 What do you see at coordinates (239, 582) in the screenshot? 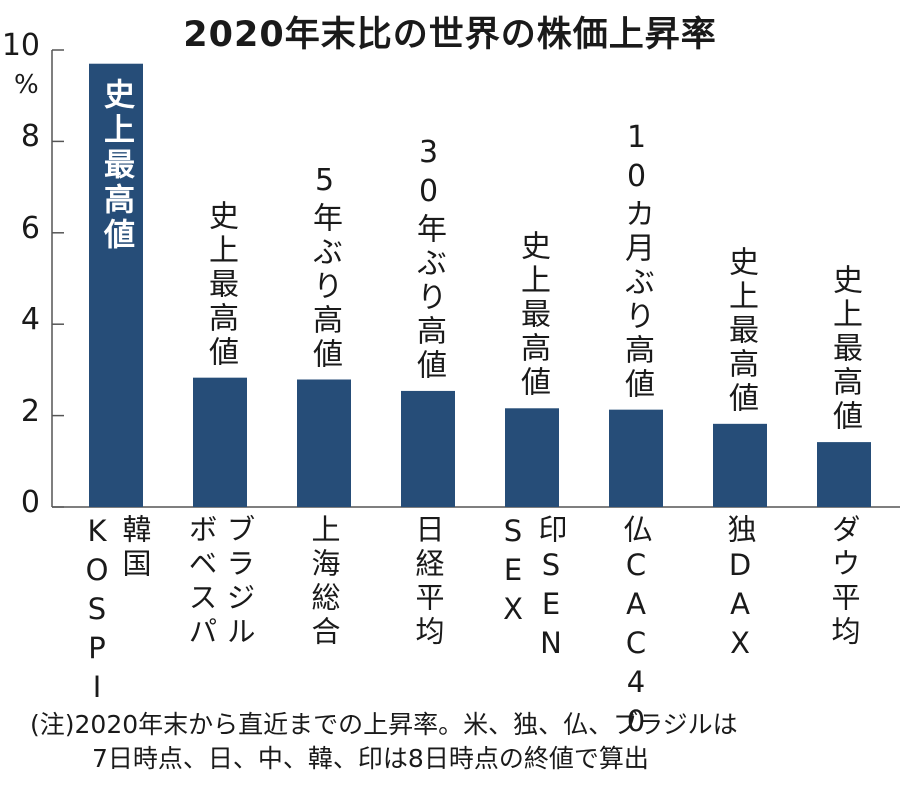
I see `x-category-label-line: ブラジル` at bounding box center [239, 582].